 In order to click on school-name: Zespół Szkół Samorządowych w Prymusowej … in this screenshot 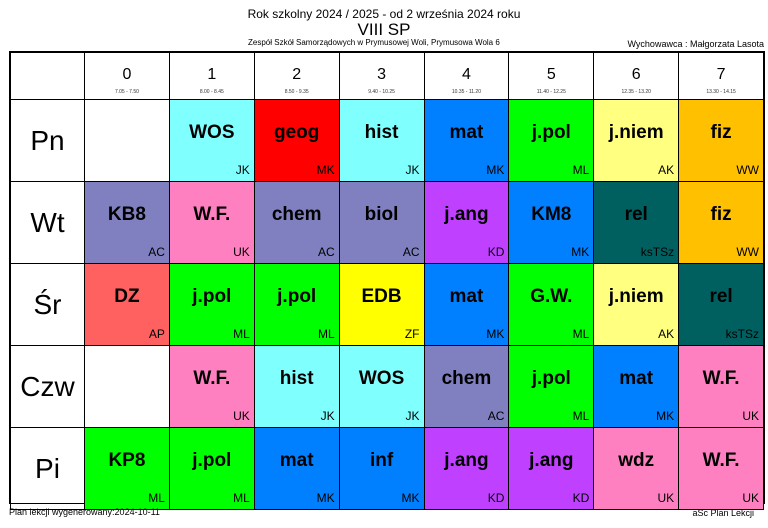, I will do `click(374, 42)`.